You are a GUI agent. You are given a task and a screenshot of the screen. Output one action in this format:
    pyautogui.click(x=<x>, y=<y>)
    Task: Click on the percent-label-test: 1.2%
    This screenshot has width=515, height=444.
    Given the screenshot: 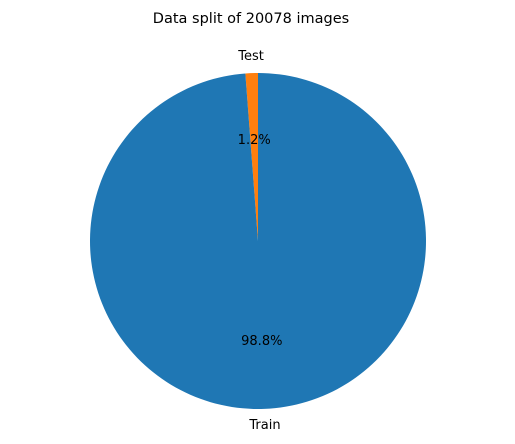 What is the action you would take?
    pyautogui.click(x=254, y=140)
    